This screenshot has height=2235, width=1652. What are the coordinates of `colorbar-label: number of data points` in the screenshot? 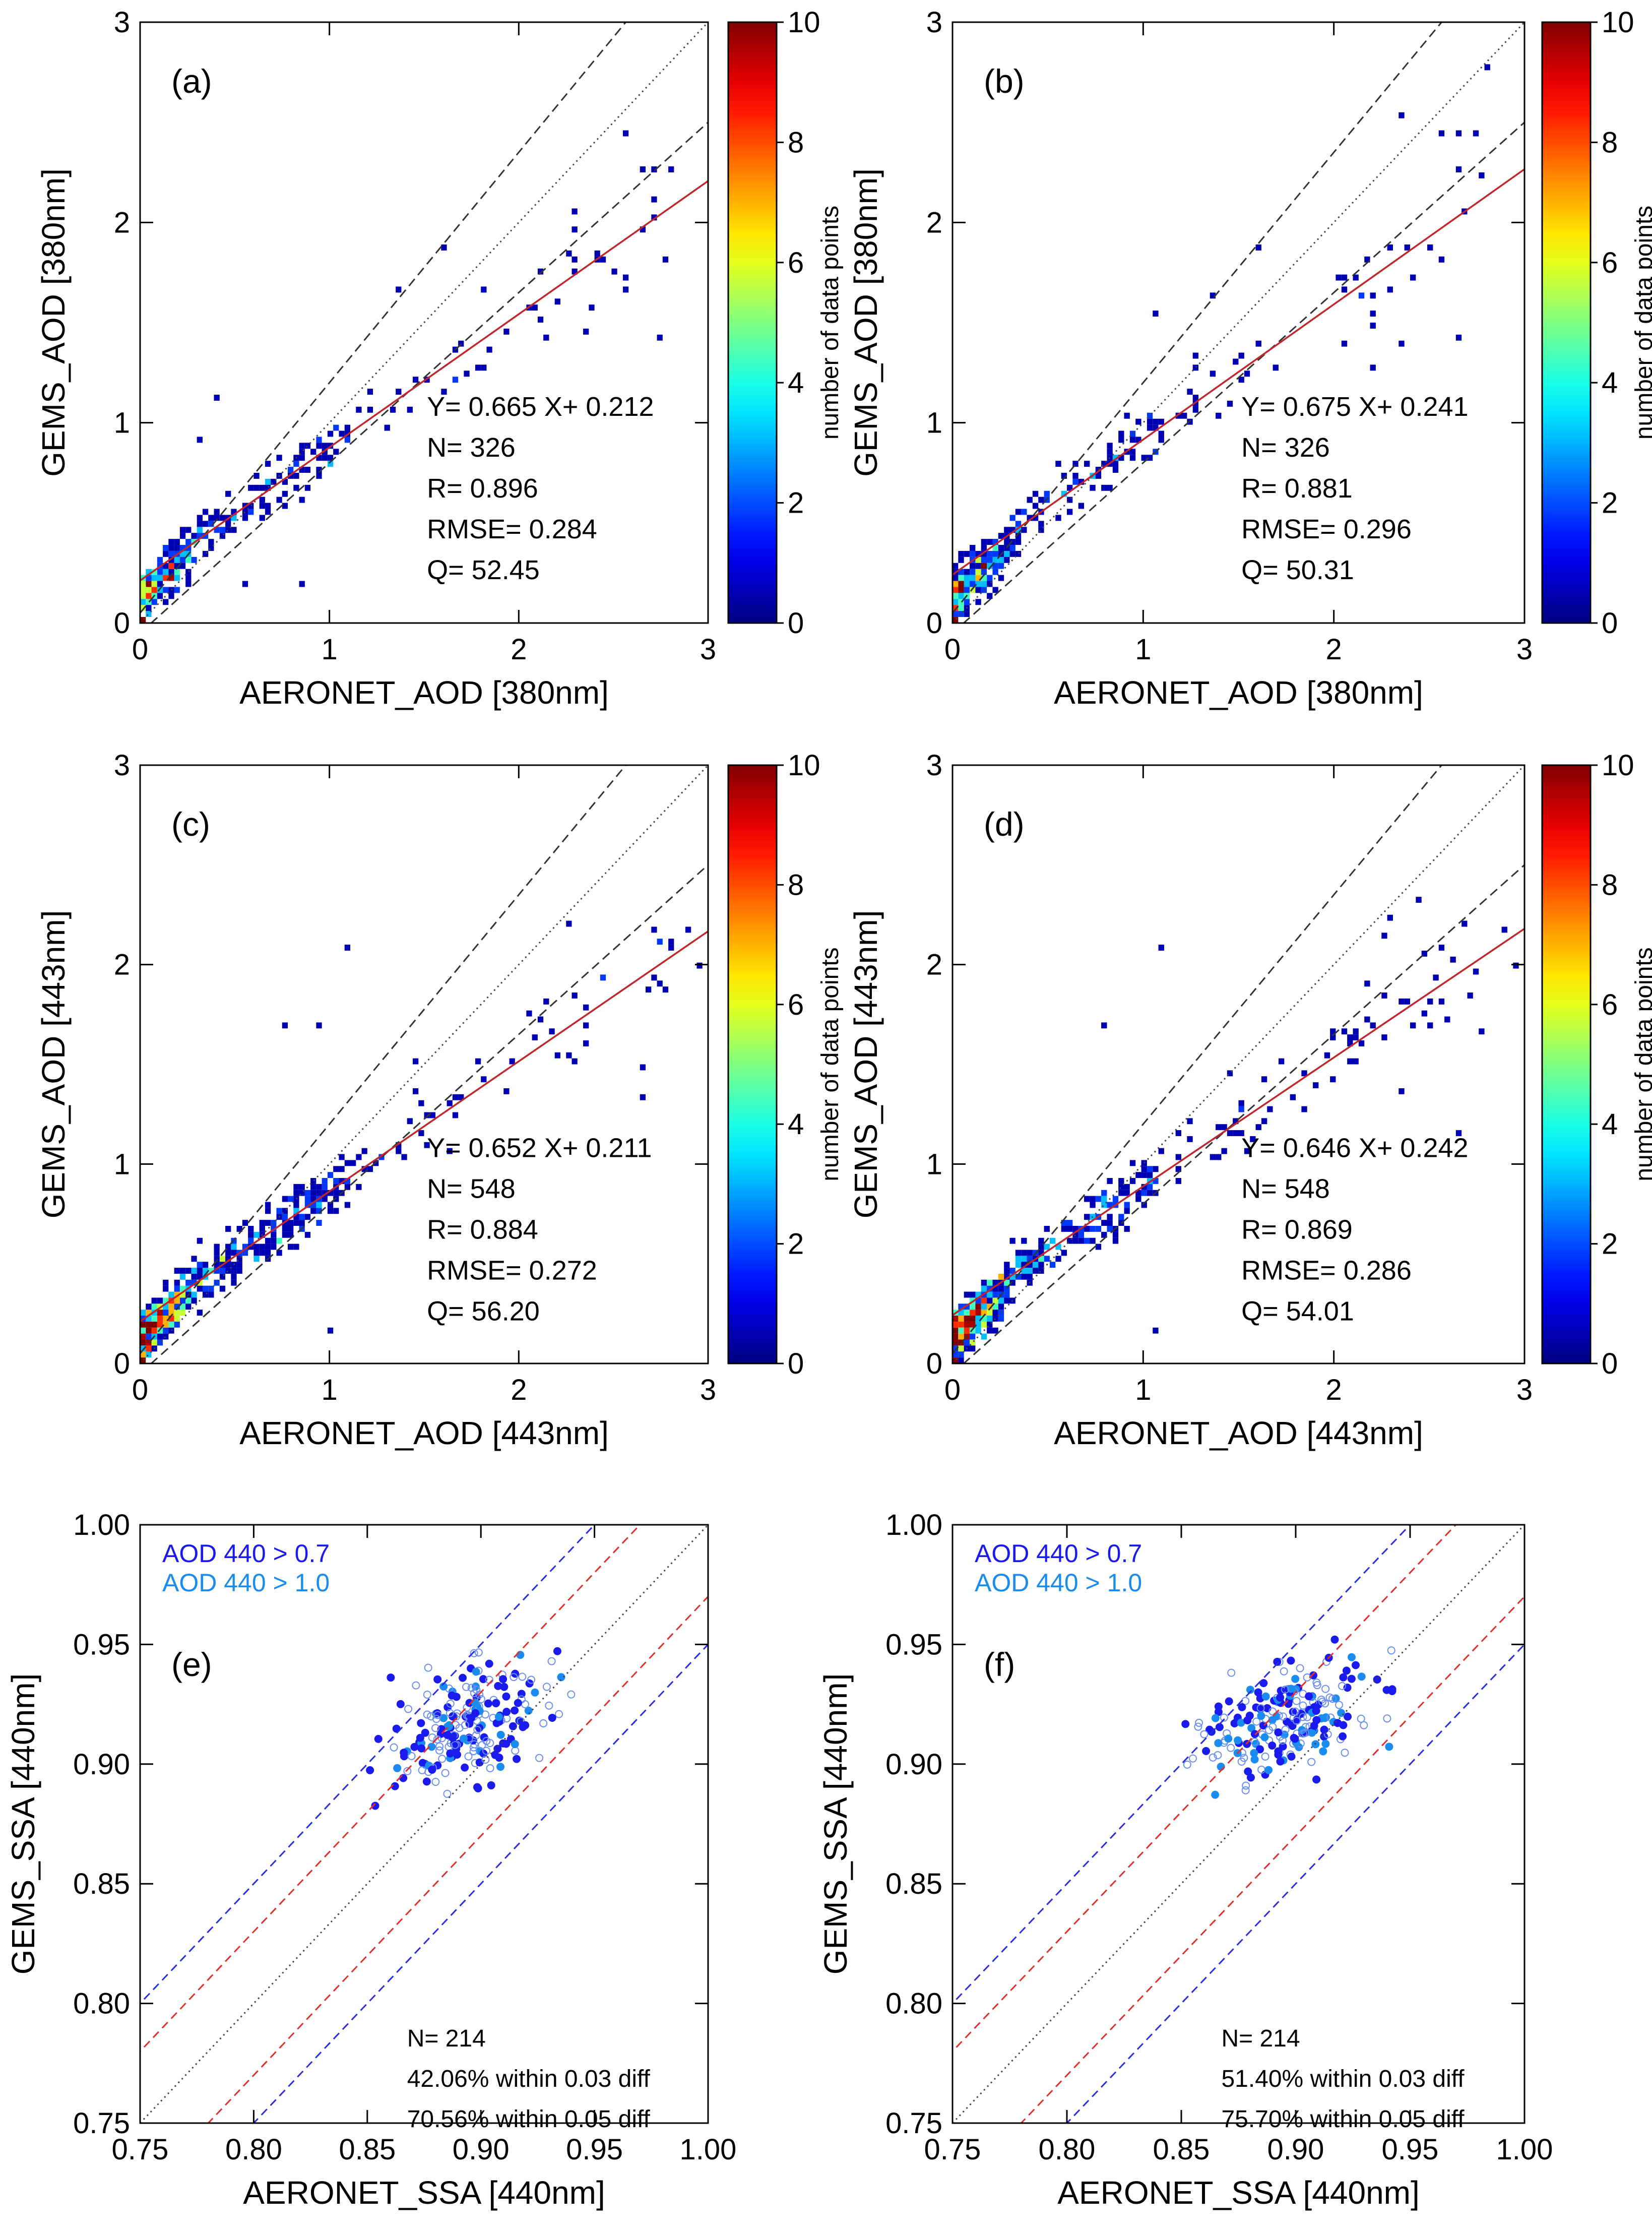 It's located at (1641, 1064).